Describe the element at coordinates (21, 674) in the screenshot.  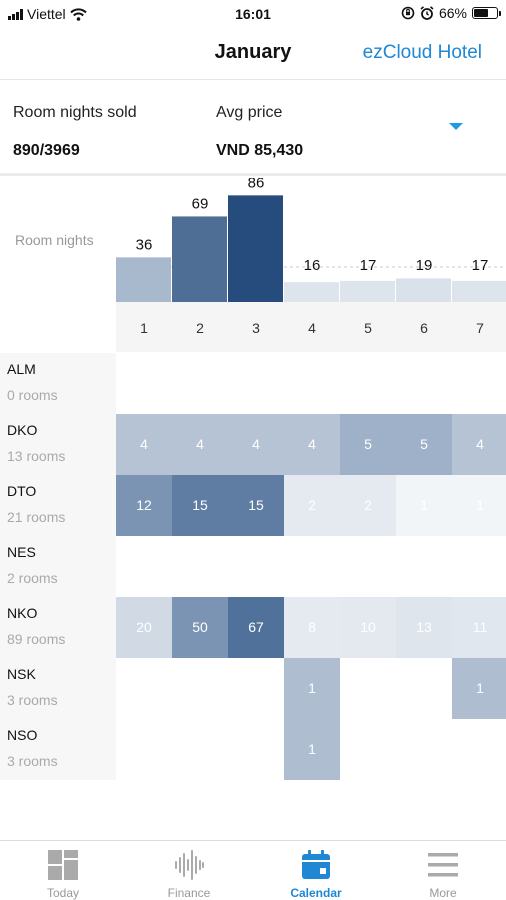
I see `room-type-name: NSK` at that location.